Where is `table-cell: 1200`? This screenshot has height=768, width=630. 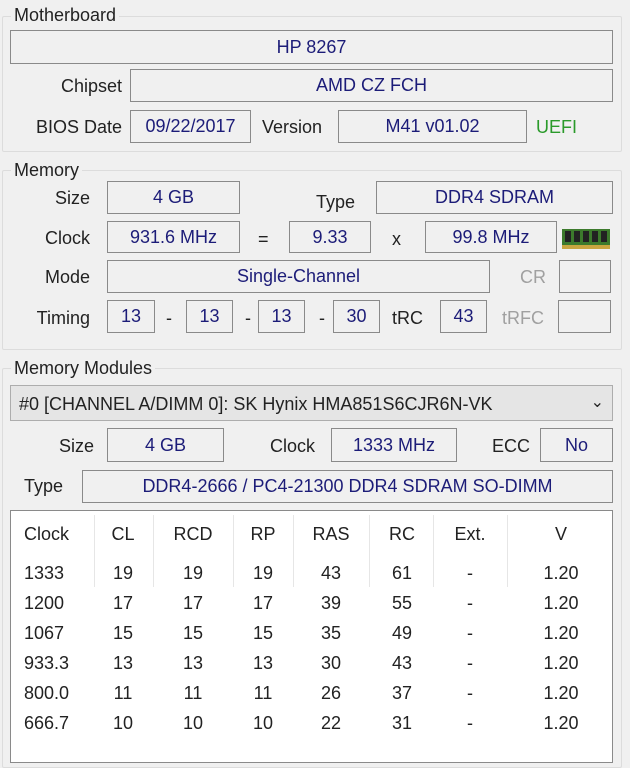 table-cell: 1200 is located at coordinates (44, 603).